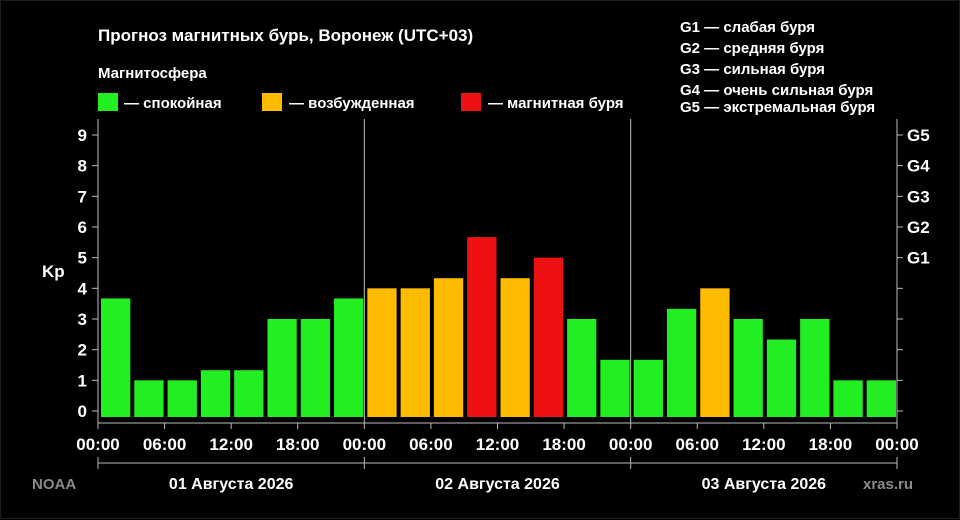 This screenshot has width=960, height=520. Describe the element at coordinates (53, 271) in the screenshot. I see `y-axis-label: Kp` at that location.